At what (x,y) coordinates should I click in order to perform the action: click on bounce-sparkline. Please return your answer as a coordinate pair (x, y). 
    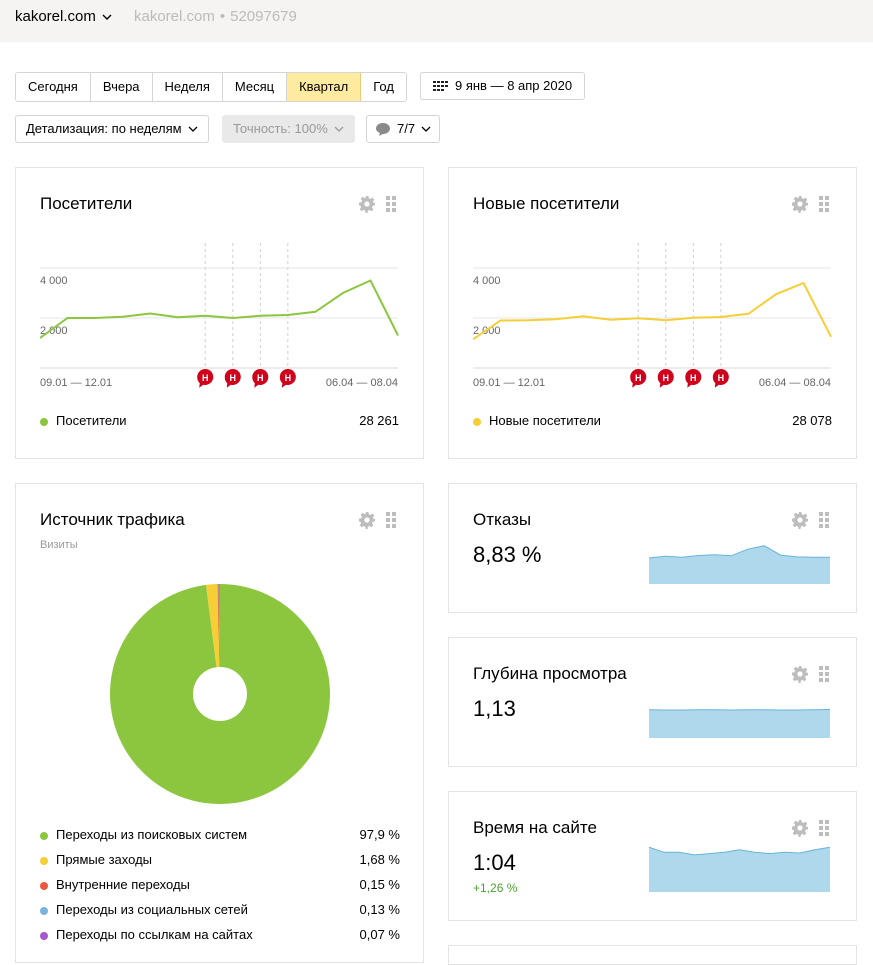
    Looking at the image, I should click on (739, 564).